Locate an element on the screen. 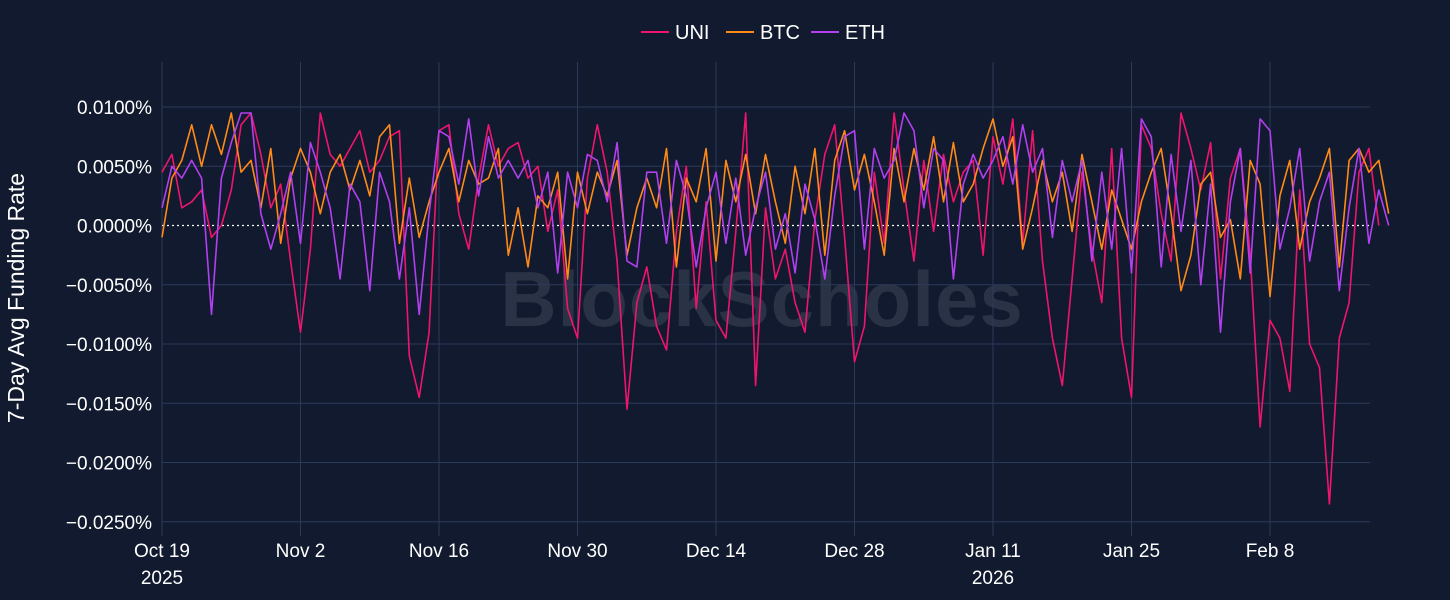 Image resolution: width=1450 pixels, height=600 pixels. legend-item-uni: UNI is located at coordinates (675, 33).